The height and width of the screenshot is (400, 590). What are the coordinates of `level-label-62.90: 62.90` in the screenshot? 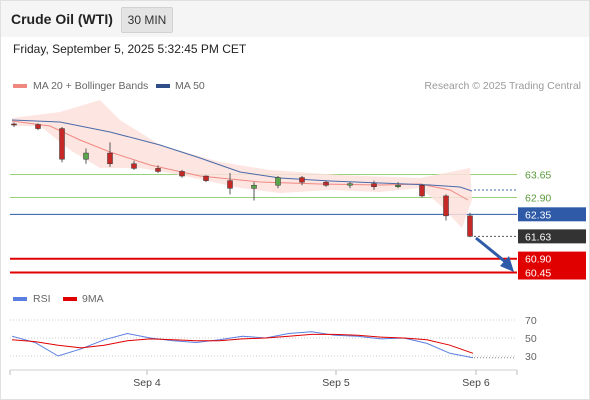 It's located at (538, 198).